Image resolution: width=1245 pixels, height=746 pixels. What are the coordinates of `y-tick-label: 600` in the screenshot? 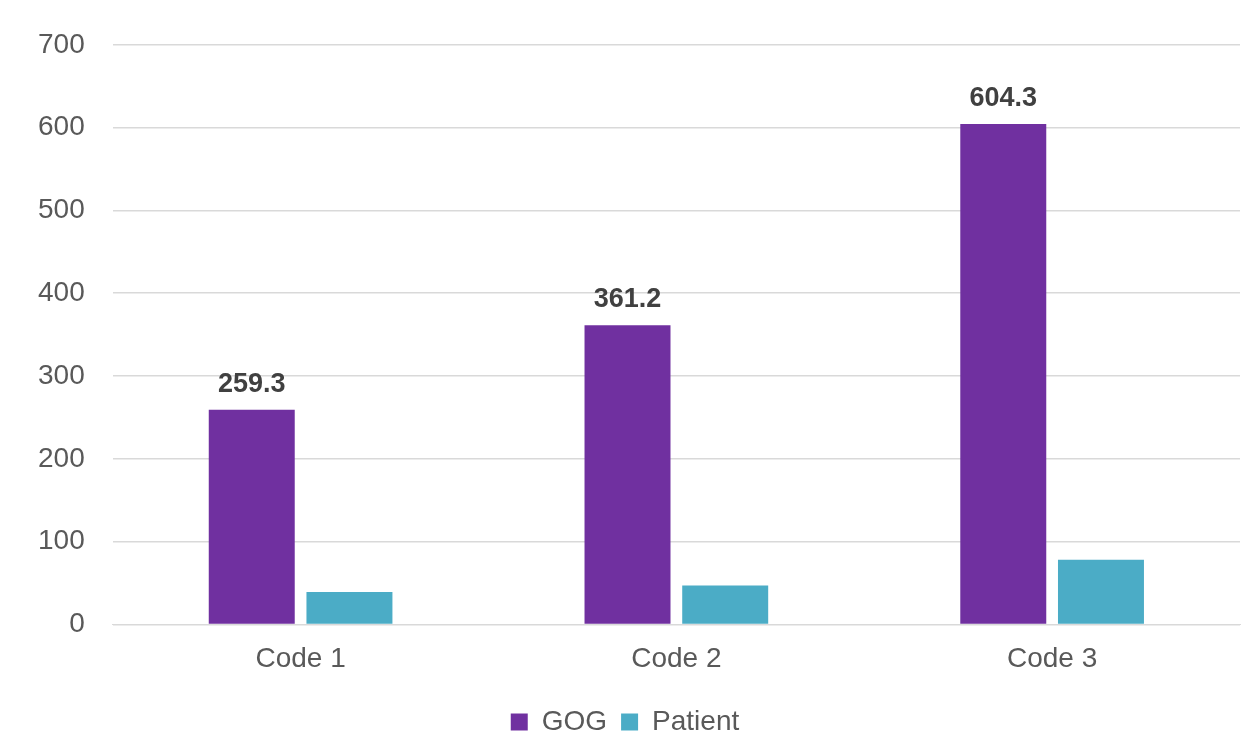 It's located at (61, 126).